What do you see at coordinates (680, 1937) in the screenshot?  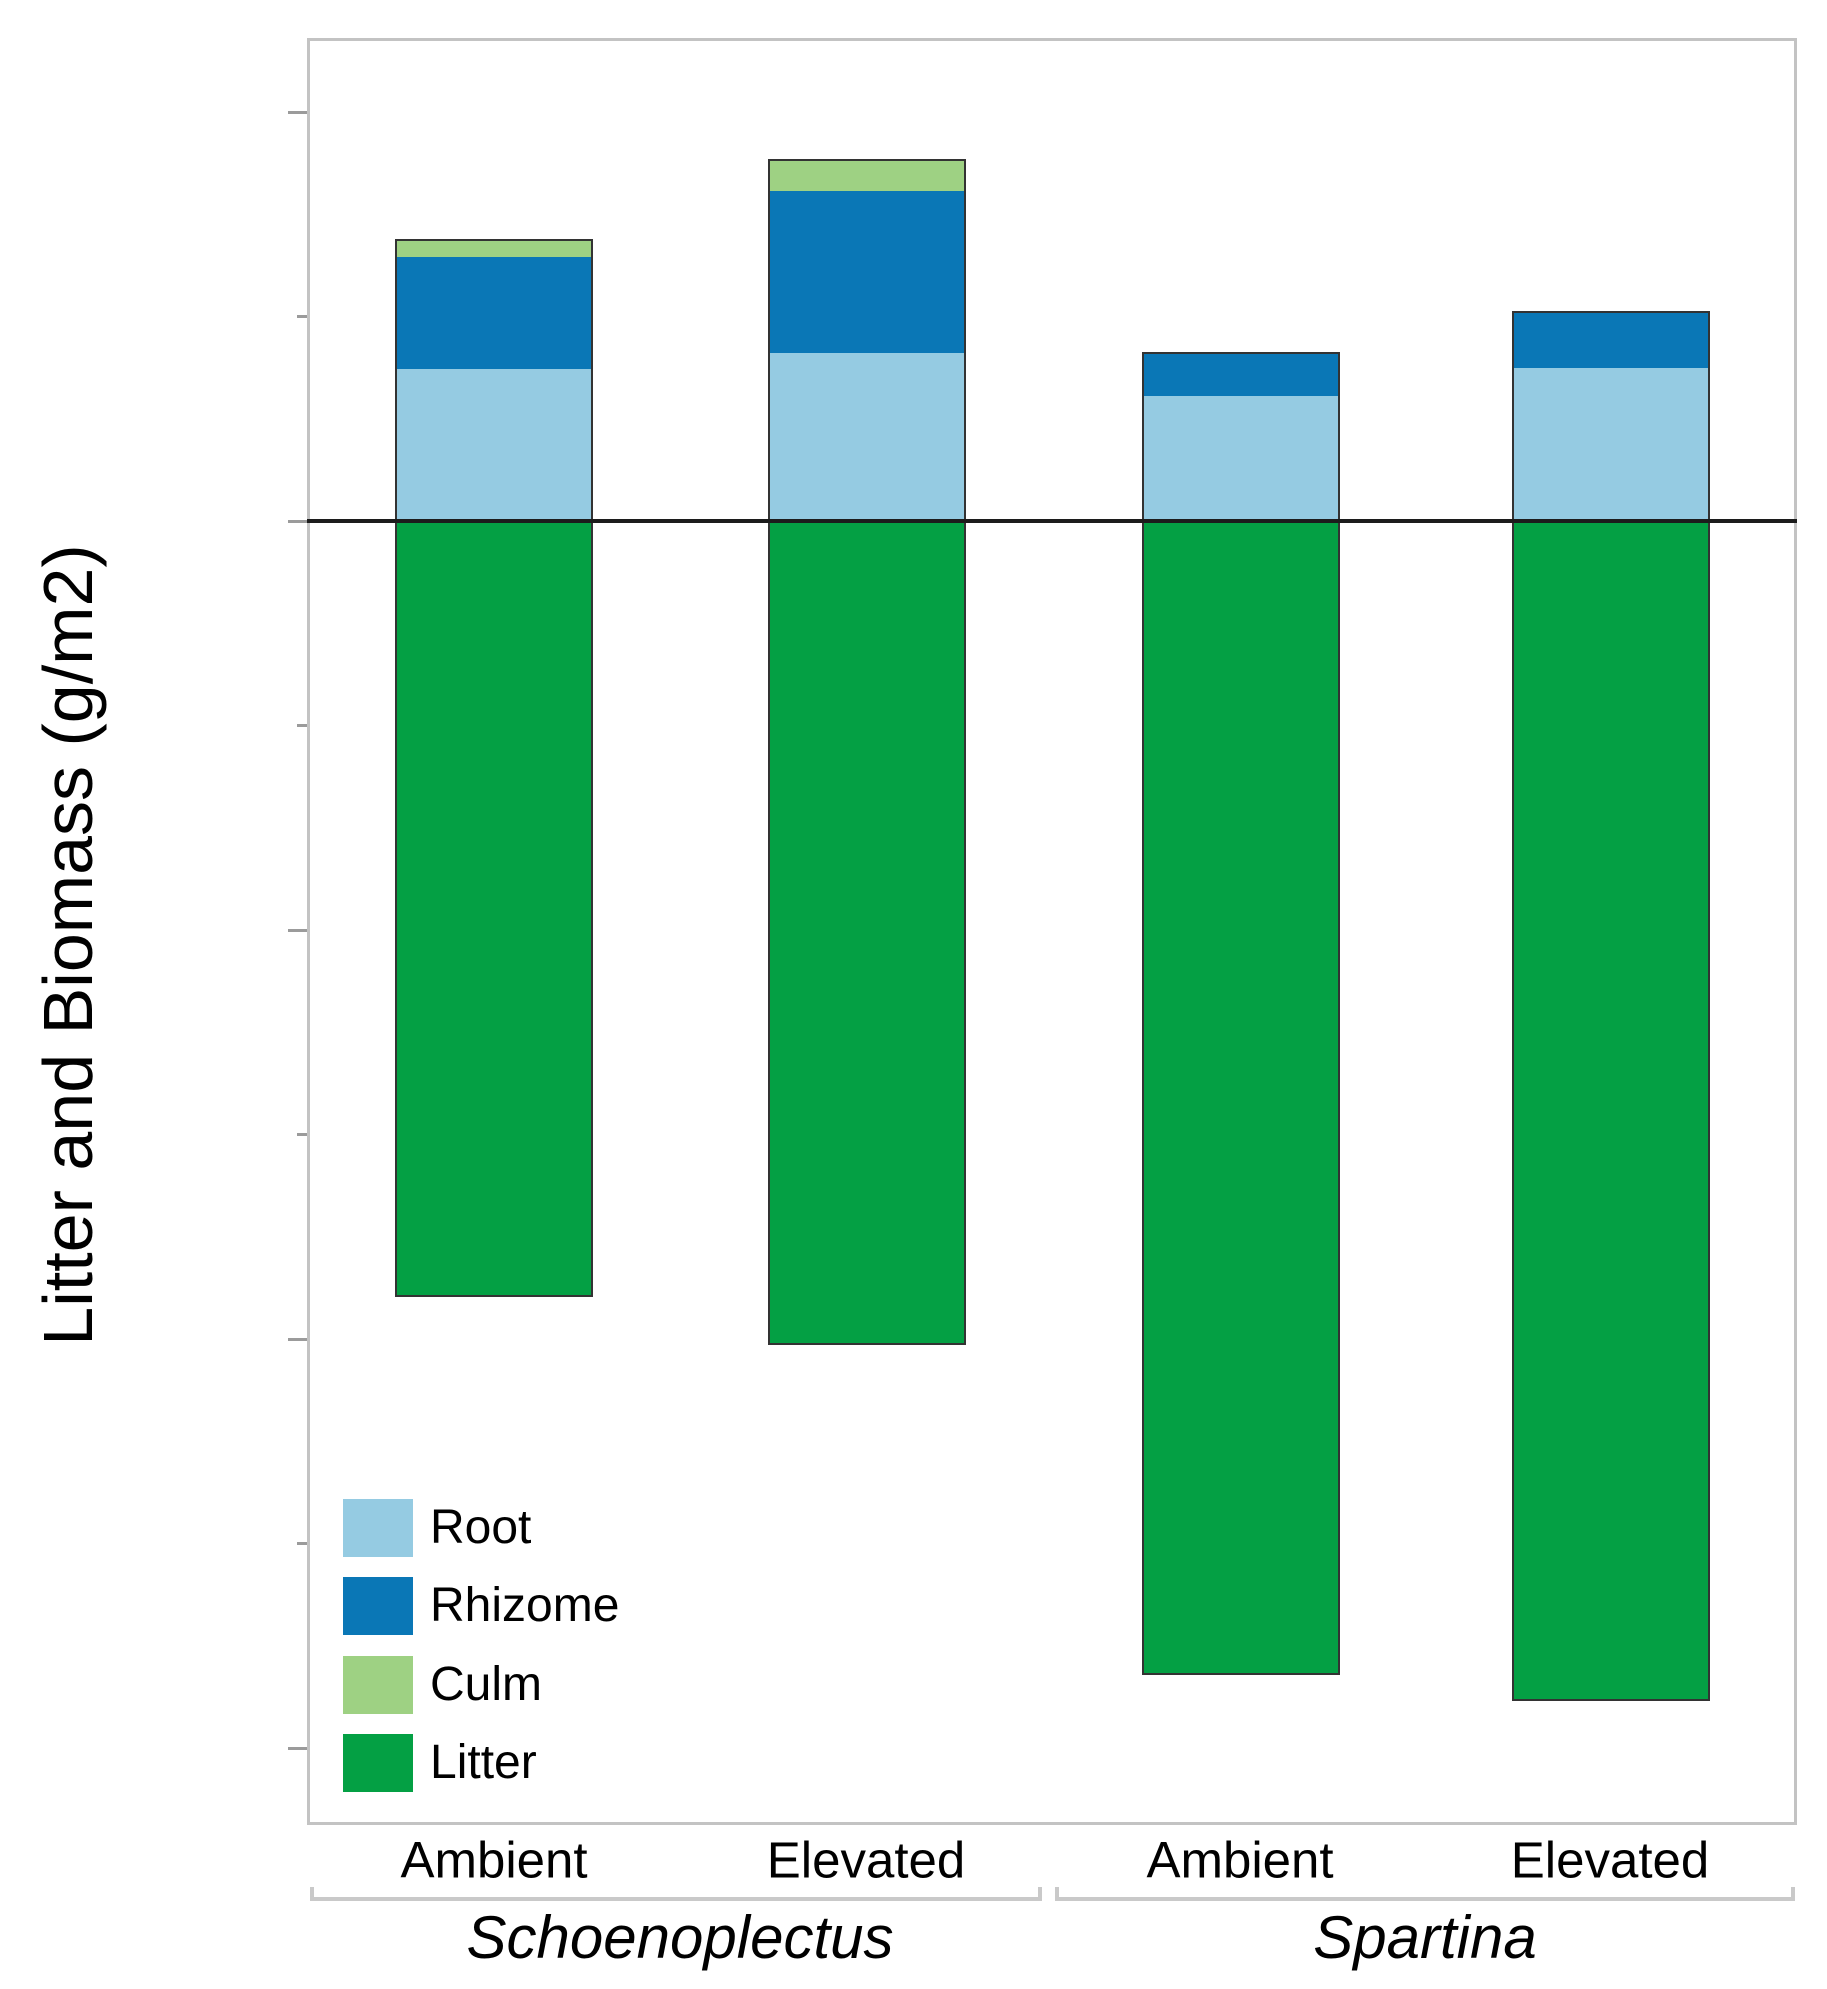 I see `group-label-schoenoplectus: Schoenoplectus` at bounding box center [680, 1937].